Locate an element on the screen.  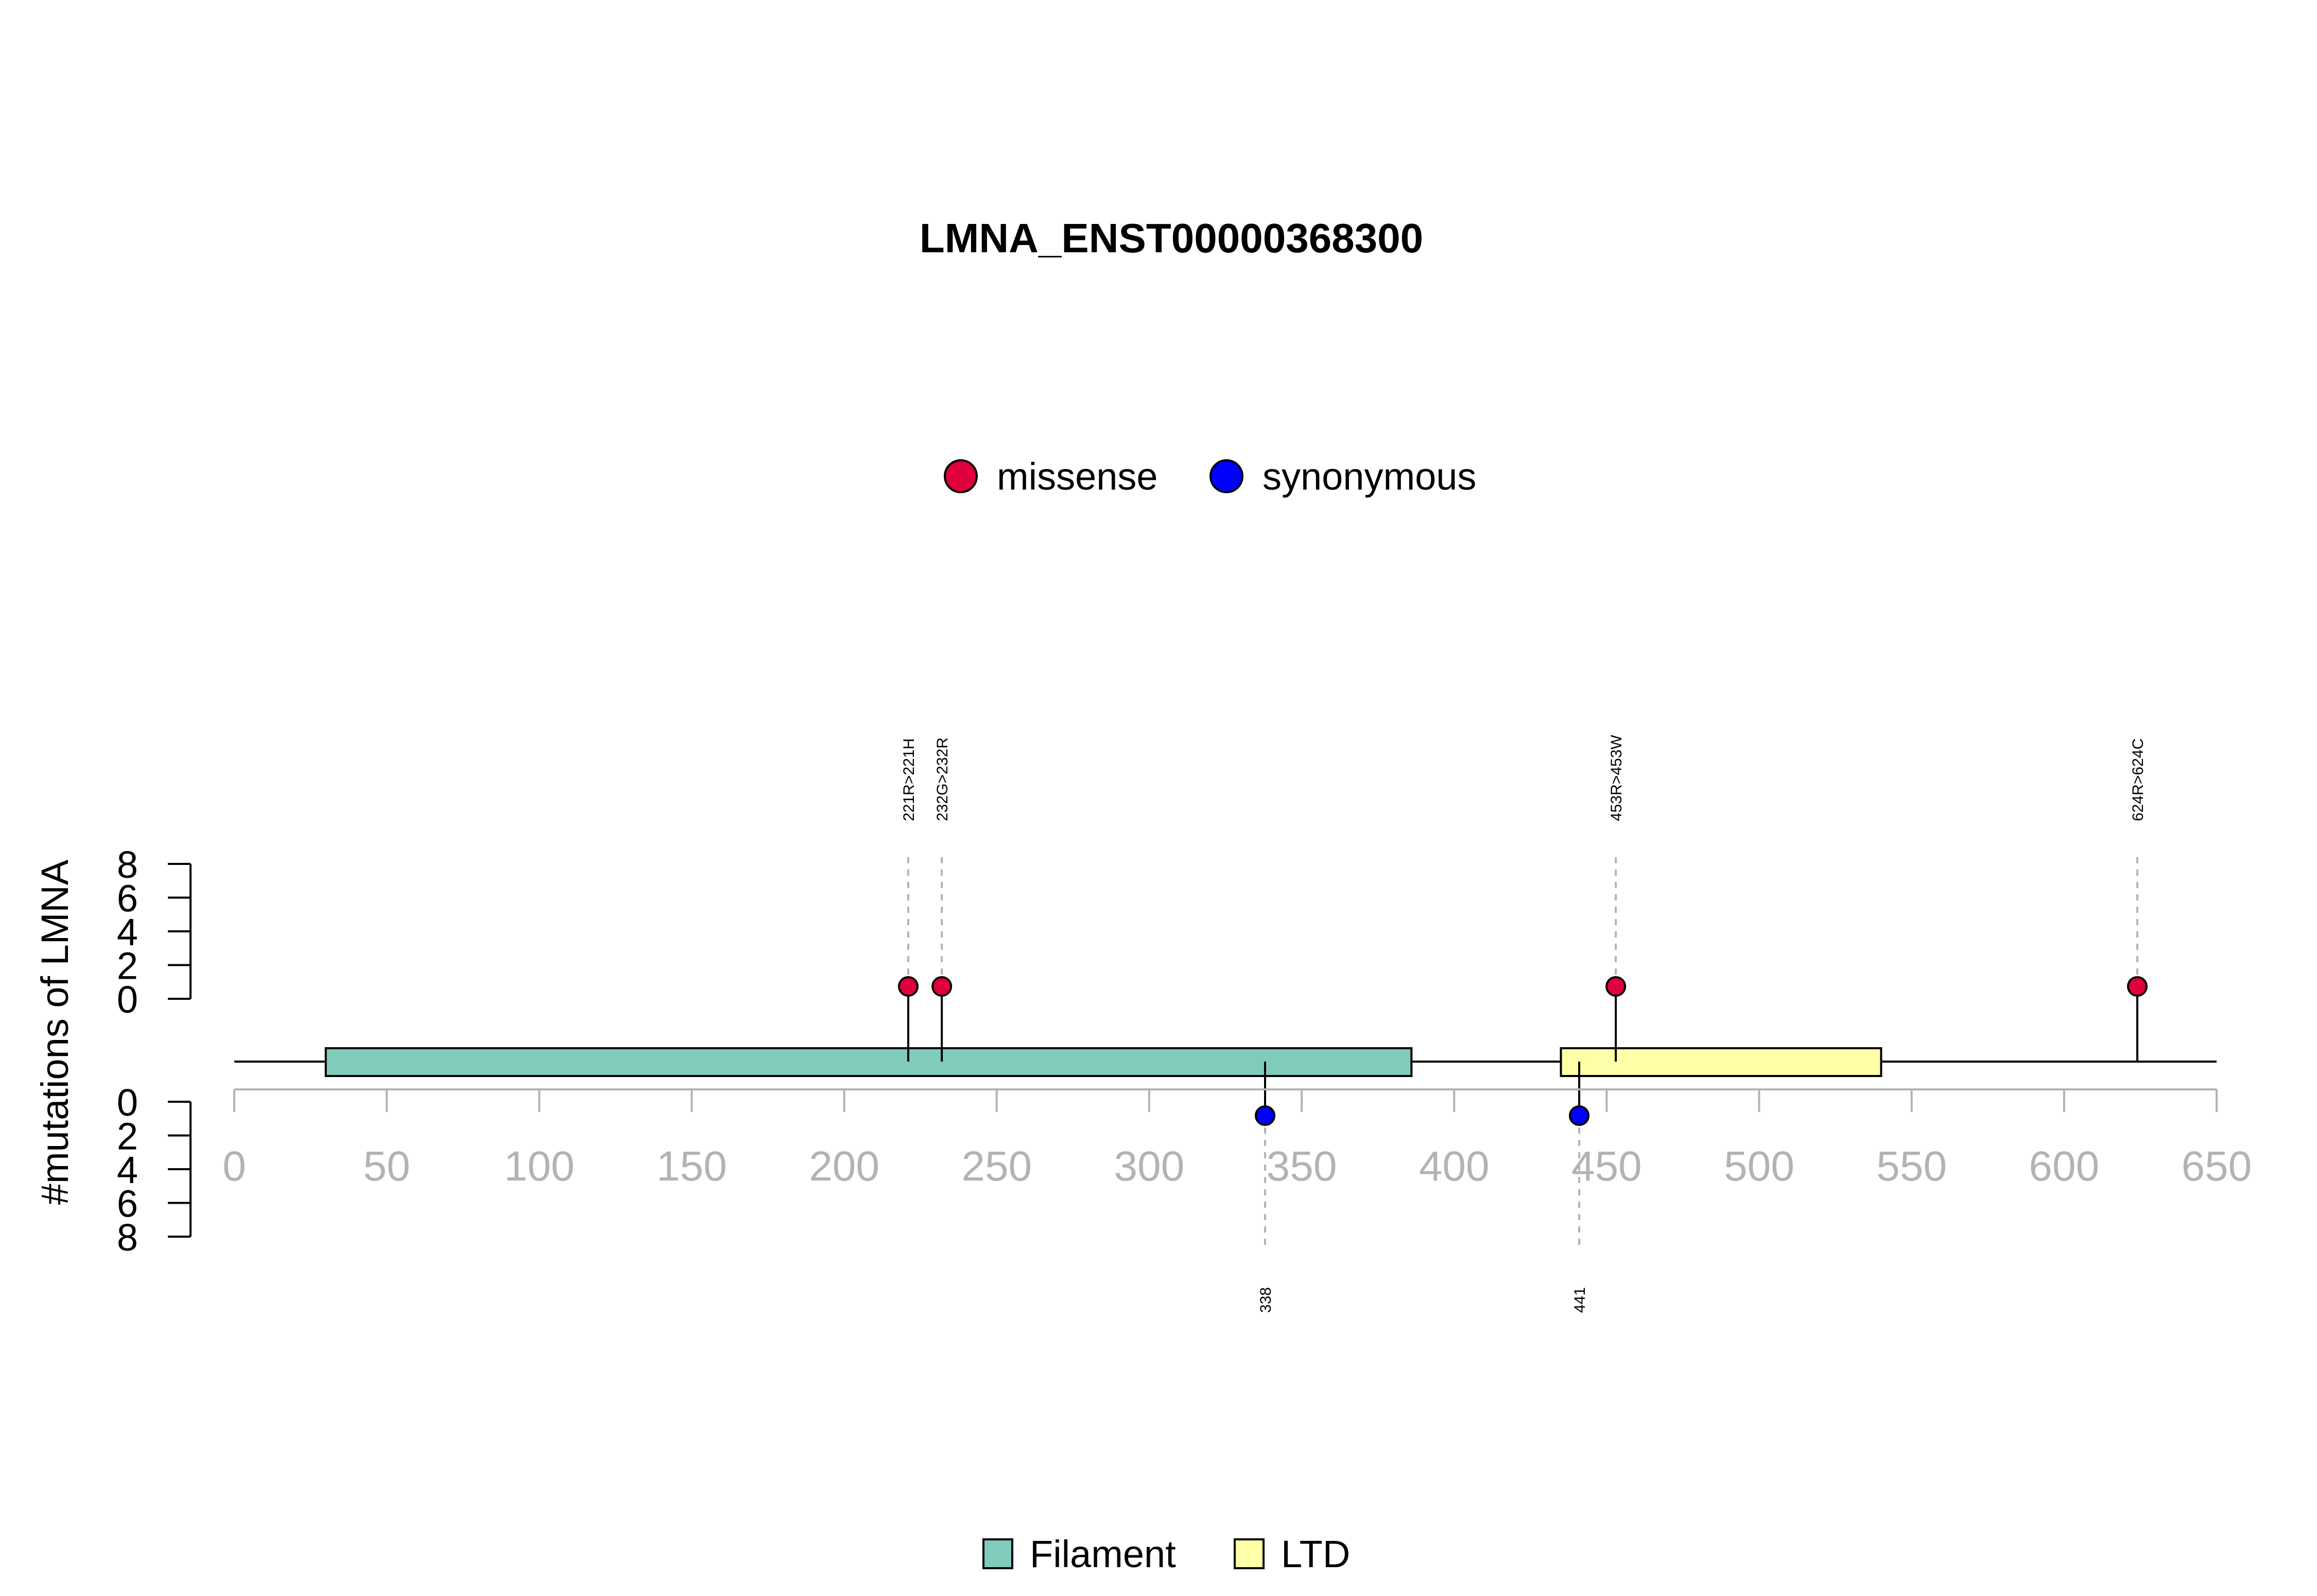
x-tick-label-100: 100 is located at coordinates (539, 1166).